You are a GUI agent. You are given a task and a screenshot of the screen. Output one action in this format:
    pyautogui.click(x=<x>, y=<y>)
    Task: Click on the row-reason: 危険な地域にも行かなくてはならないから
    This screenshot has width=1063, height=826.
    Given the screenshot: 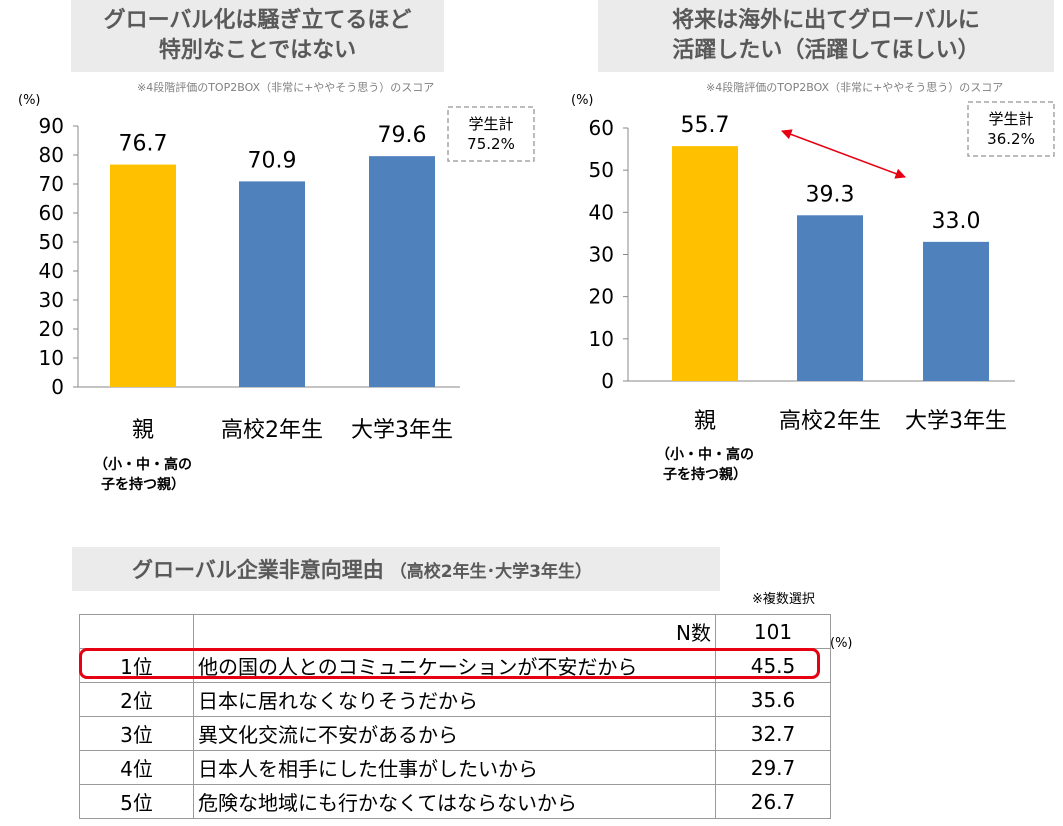 What is the action you would take?
    pyautogui.click(x=454, y=801)
    